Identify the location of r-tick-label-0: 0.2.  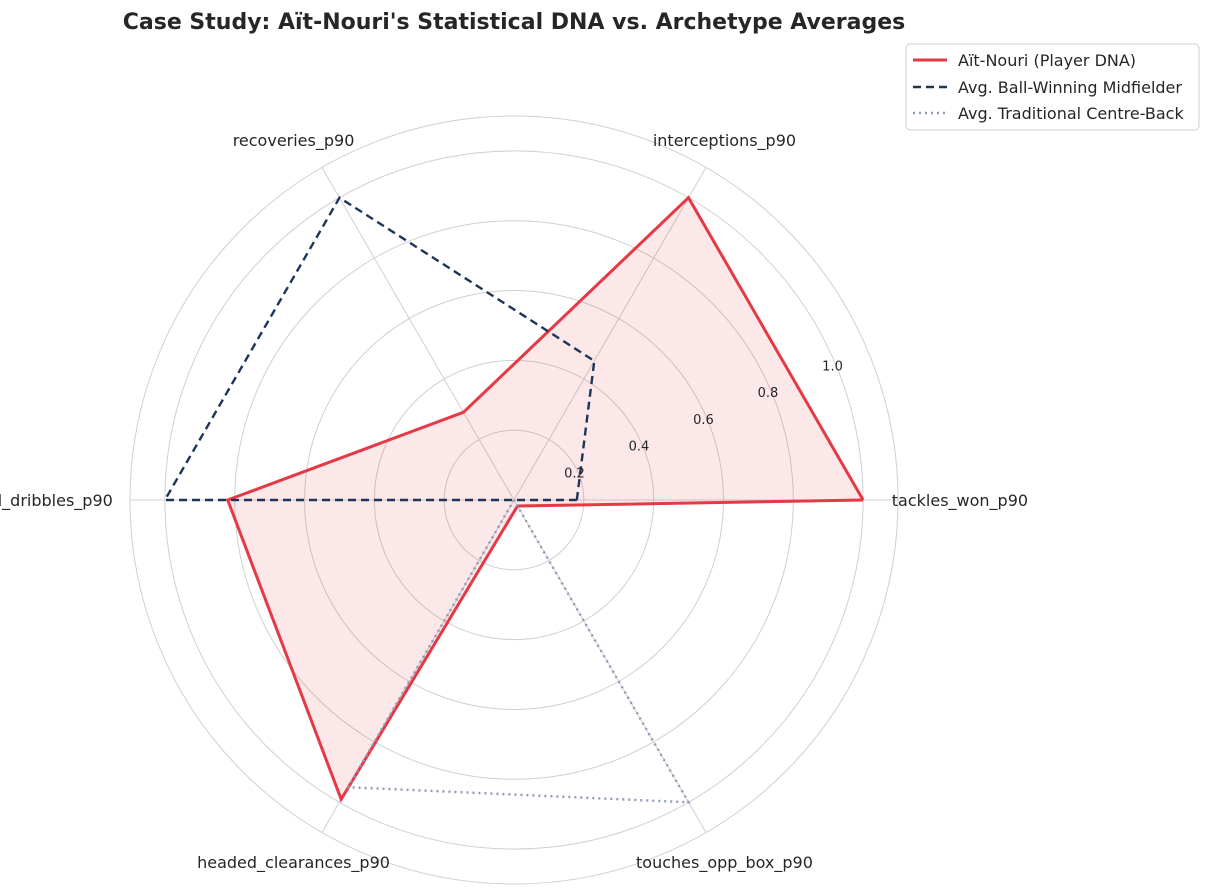
(574, 473).